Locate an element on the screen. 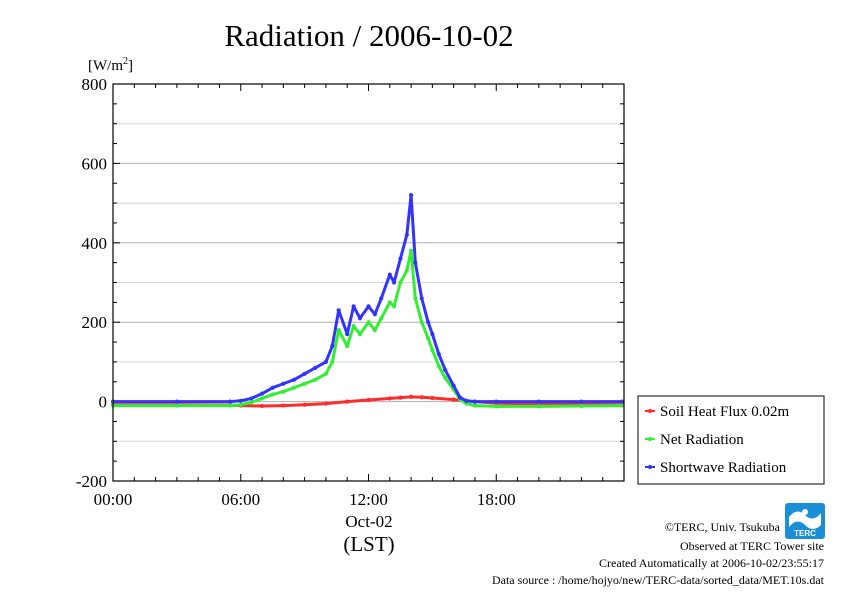 Image resolution: width=842 pixels, height=595 pixels. x-tick-label: 00:00 is located at coordinates (113, 499).